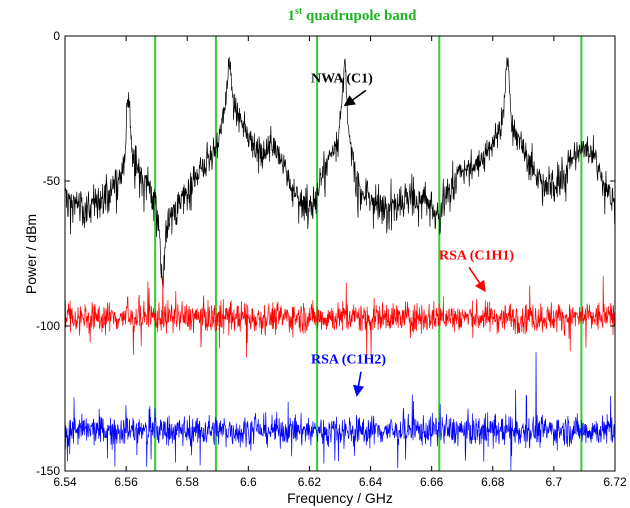 This screenshot has height=508, width=630. Describe the element at coordinates (310, 482) in the screenshot. I see `x-tick-label: 6.62` at that location.